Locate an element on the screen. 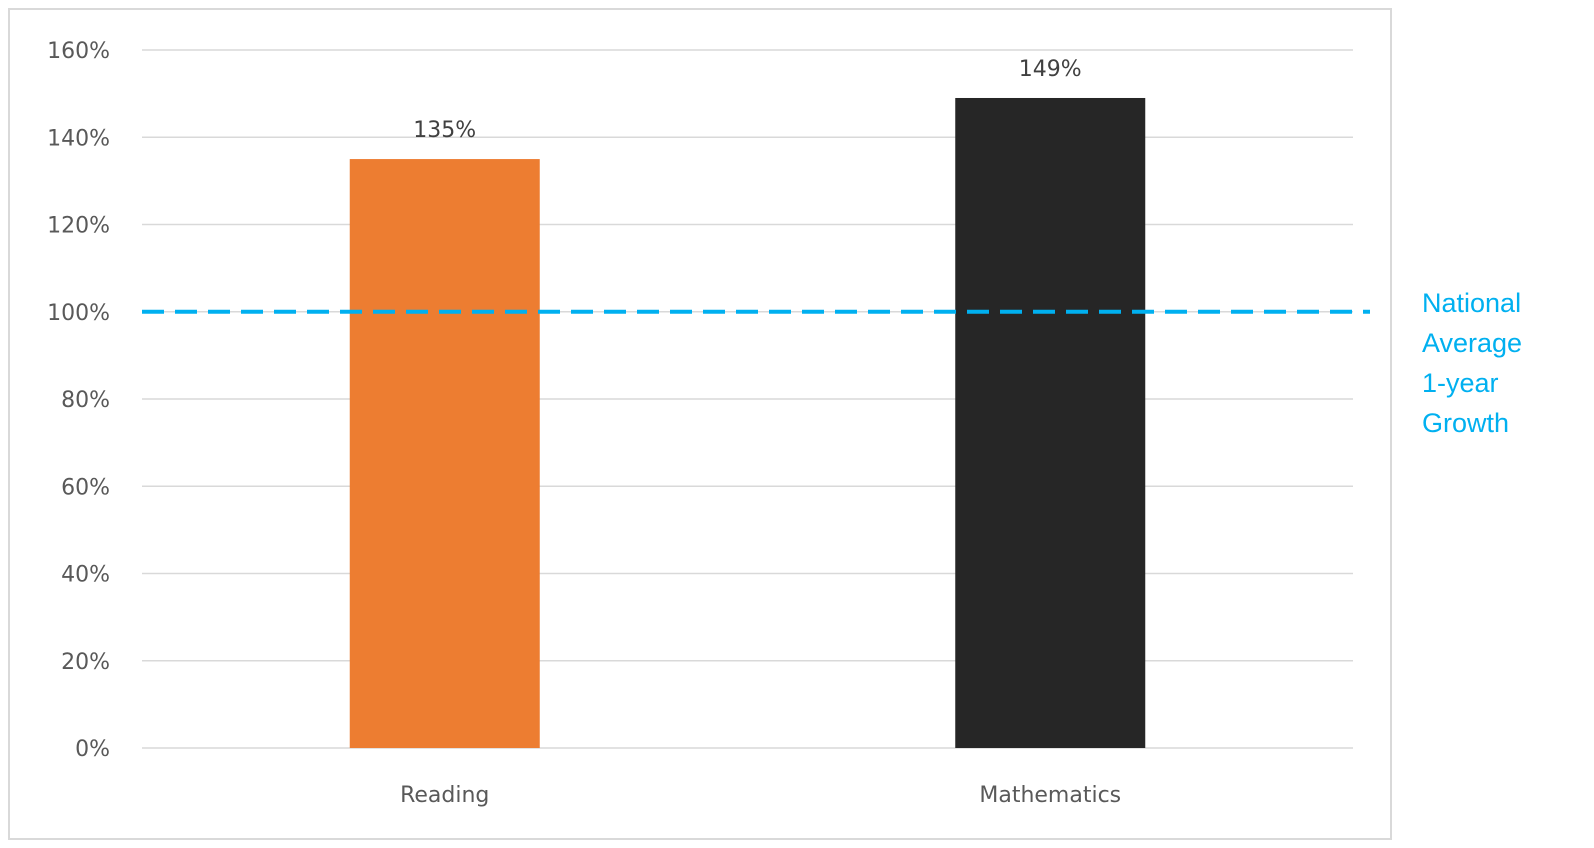 The image size is (1594, 848). y-tick-label: 0% is located at coordinates (92, 749).